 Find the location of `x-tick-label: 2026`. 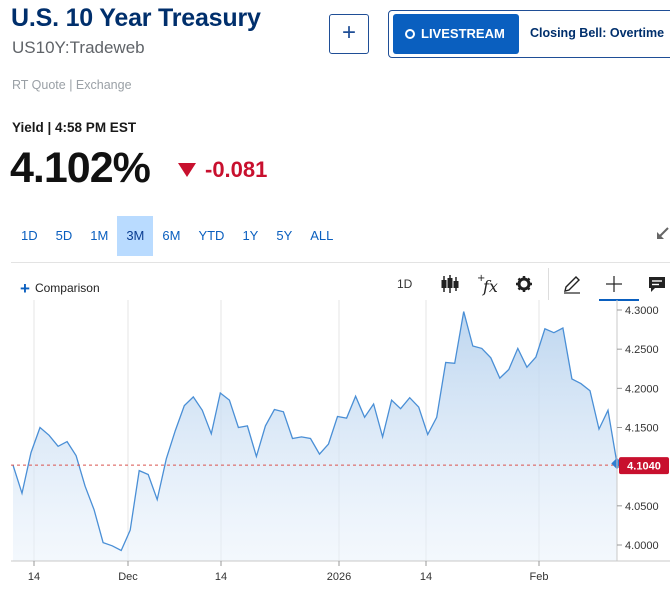

x-tick-label: 2026 is located at coordinates (339, 577).